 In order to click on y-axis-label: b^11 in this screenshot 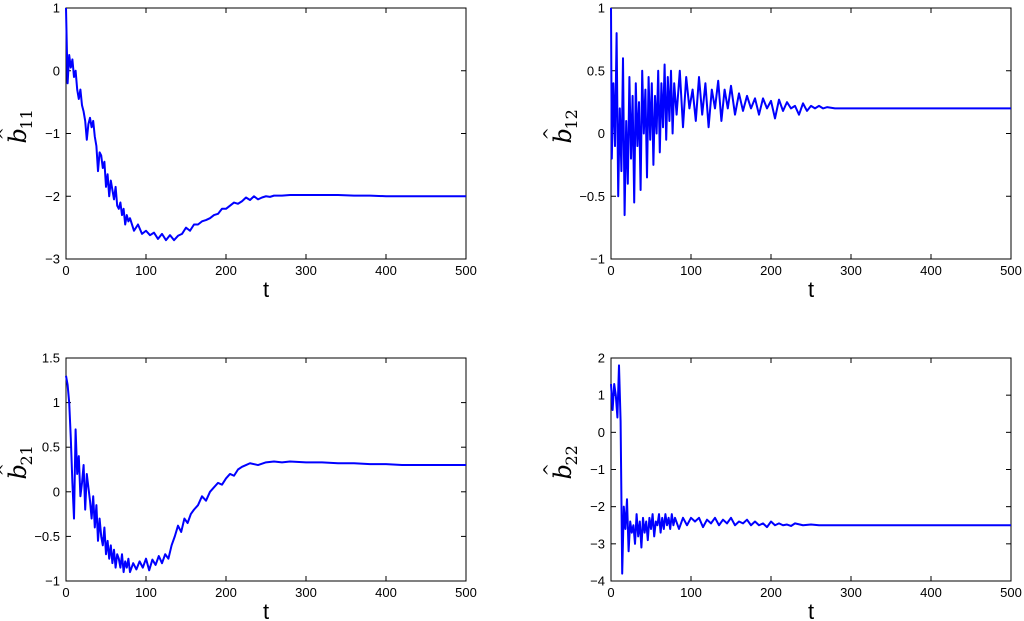, I will do `click(18, 126)`.